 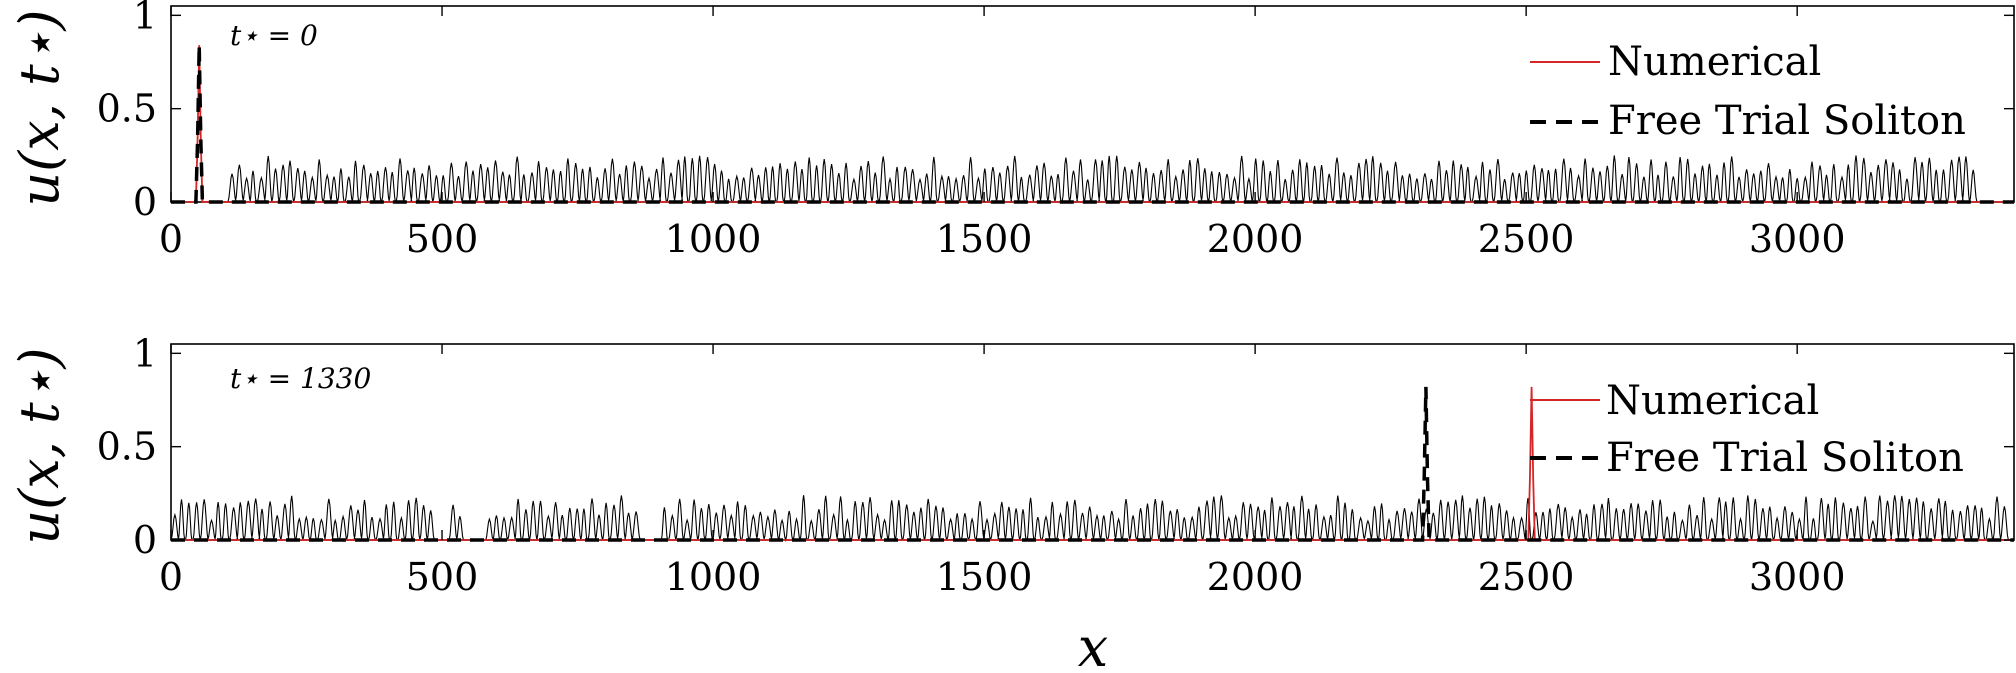 What do you see at coordinates (274, 35) in the screenshot?
I see `time-annotation: t⋆ = 0` at bounding box center [274, 35].